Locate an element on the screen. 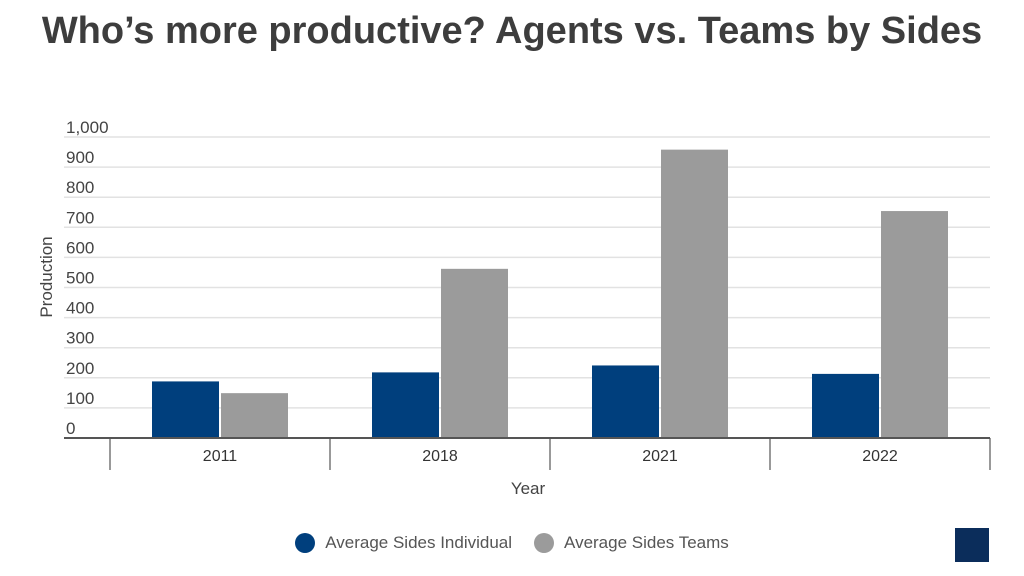 The width and height of the screenshot is (1024, 576). y-tick-label: 1,000 is located at coordinates (87, 127).